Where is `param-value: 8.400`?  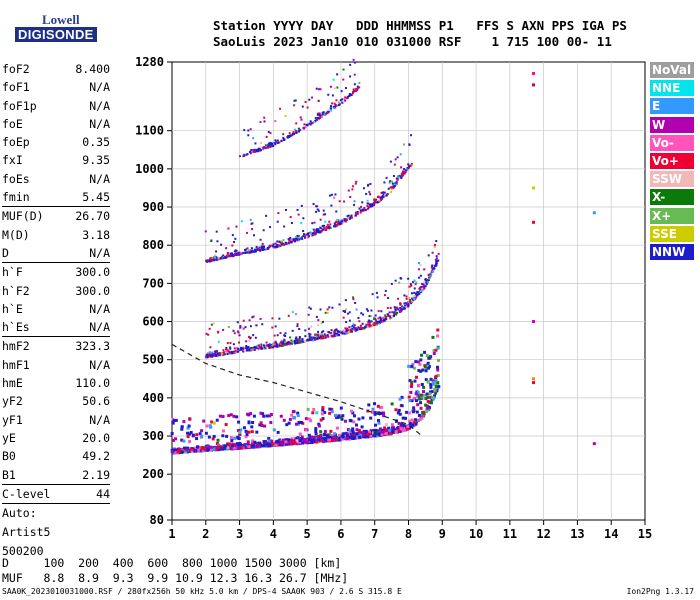
param-value: 8.400 is located at coordinates (92, 69).